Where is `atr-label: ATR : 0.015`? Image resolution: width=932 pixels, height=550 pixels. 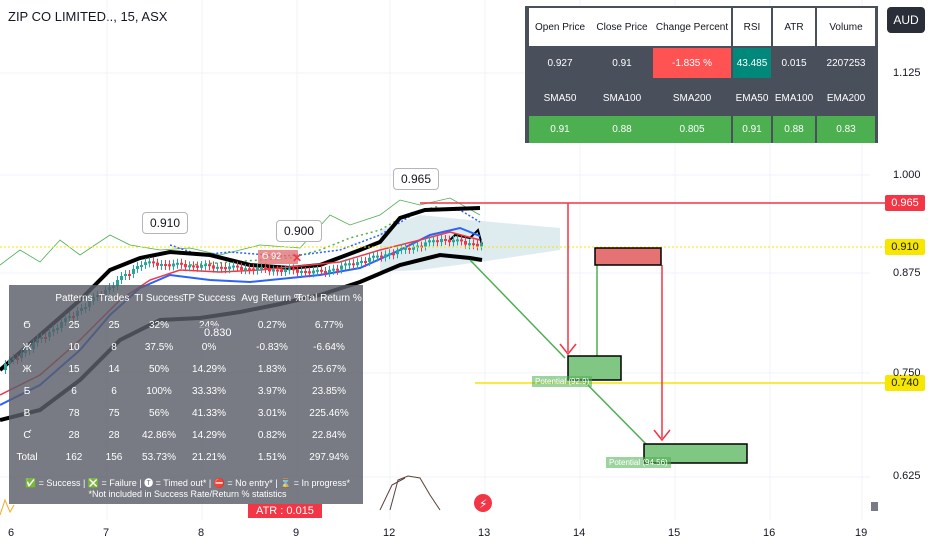 atr-label: ATR : 0.015 is located at coordinates (285, 511).